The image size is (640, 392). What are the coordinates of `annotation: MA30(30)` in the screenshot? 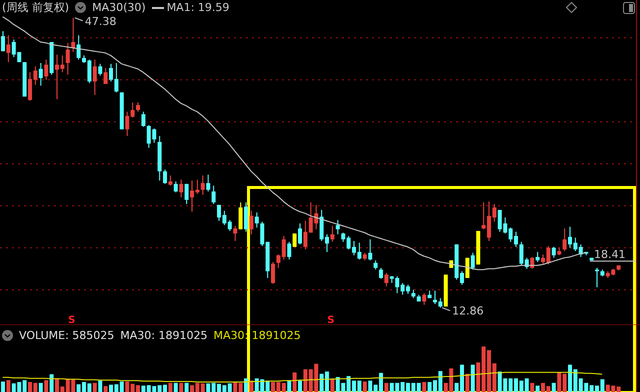 It's located at (119, 7).